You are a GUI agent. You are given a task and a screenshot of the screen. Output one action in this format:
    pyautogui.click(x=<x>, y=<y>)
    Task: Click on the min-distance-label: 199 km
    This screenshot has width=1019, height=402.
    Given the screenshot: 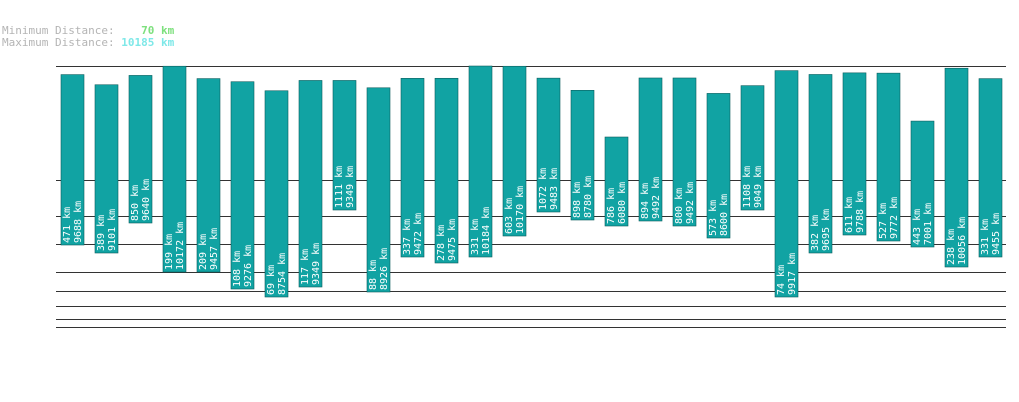 What is the action you would take?
    pyautogui.click(x=169, y=252)
    